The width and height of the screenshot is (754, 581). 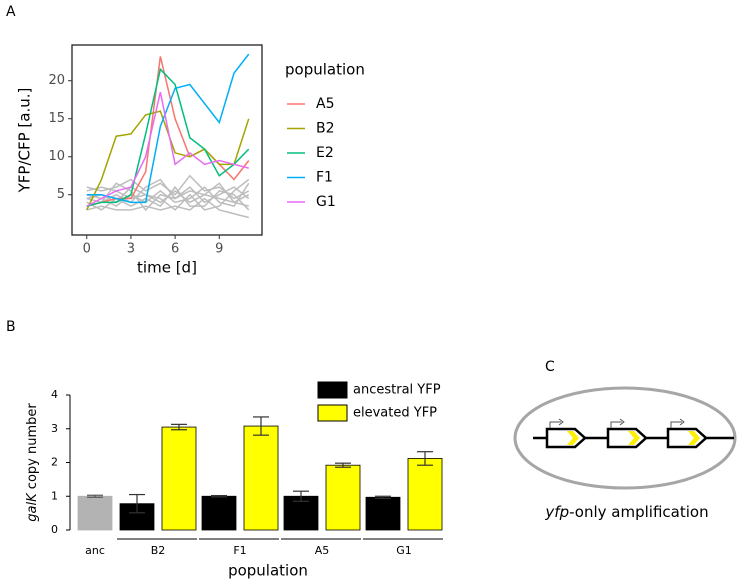 I want to click on x-axis-label: time [d], so click(x=167, y=268).